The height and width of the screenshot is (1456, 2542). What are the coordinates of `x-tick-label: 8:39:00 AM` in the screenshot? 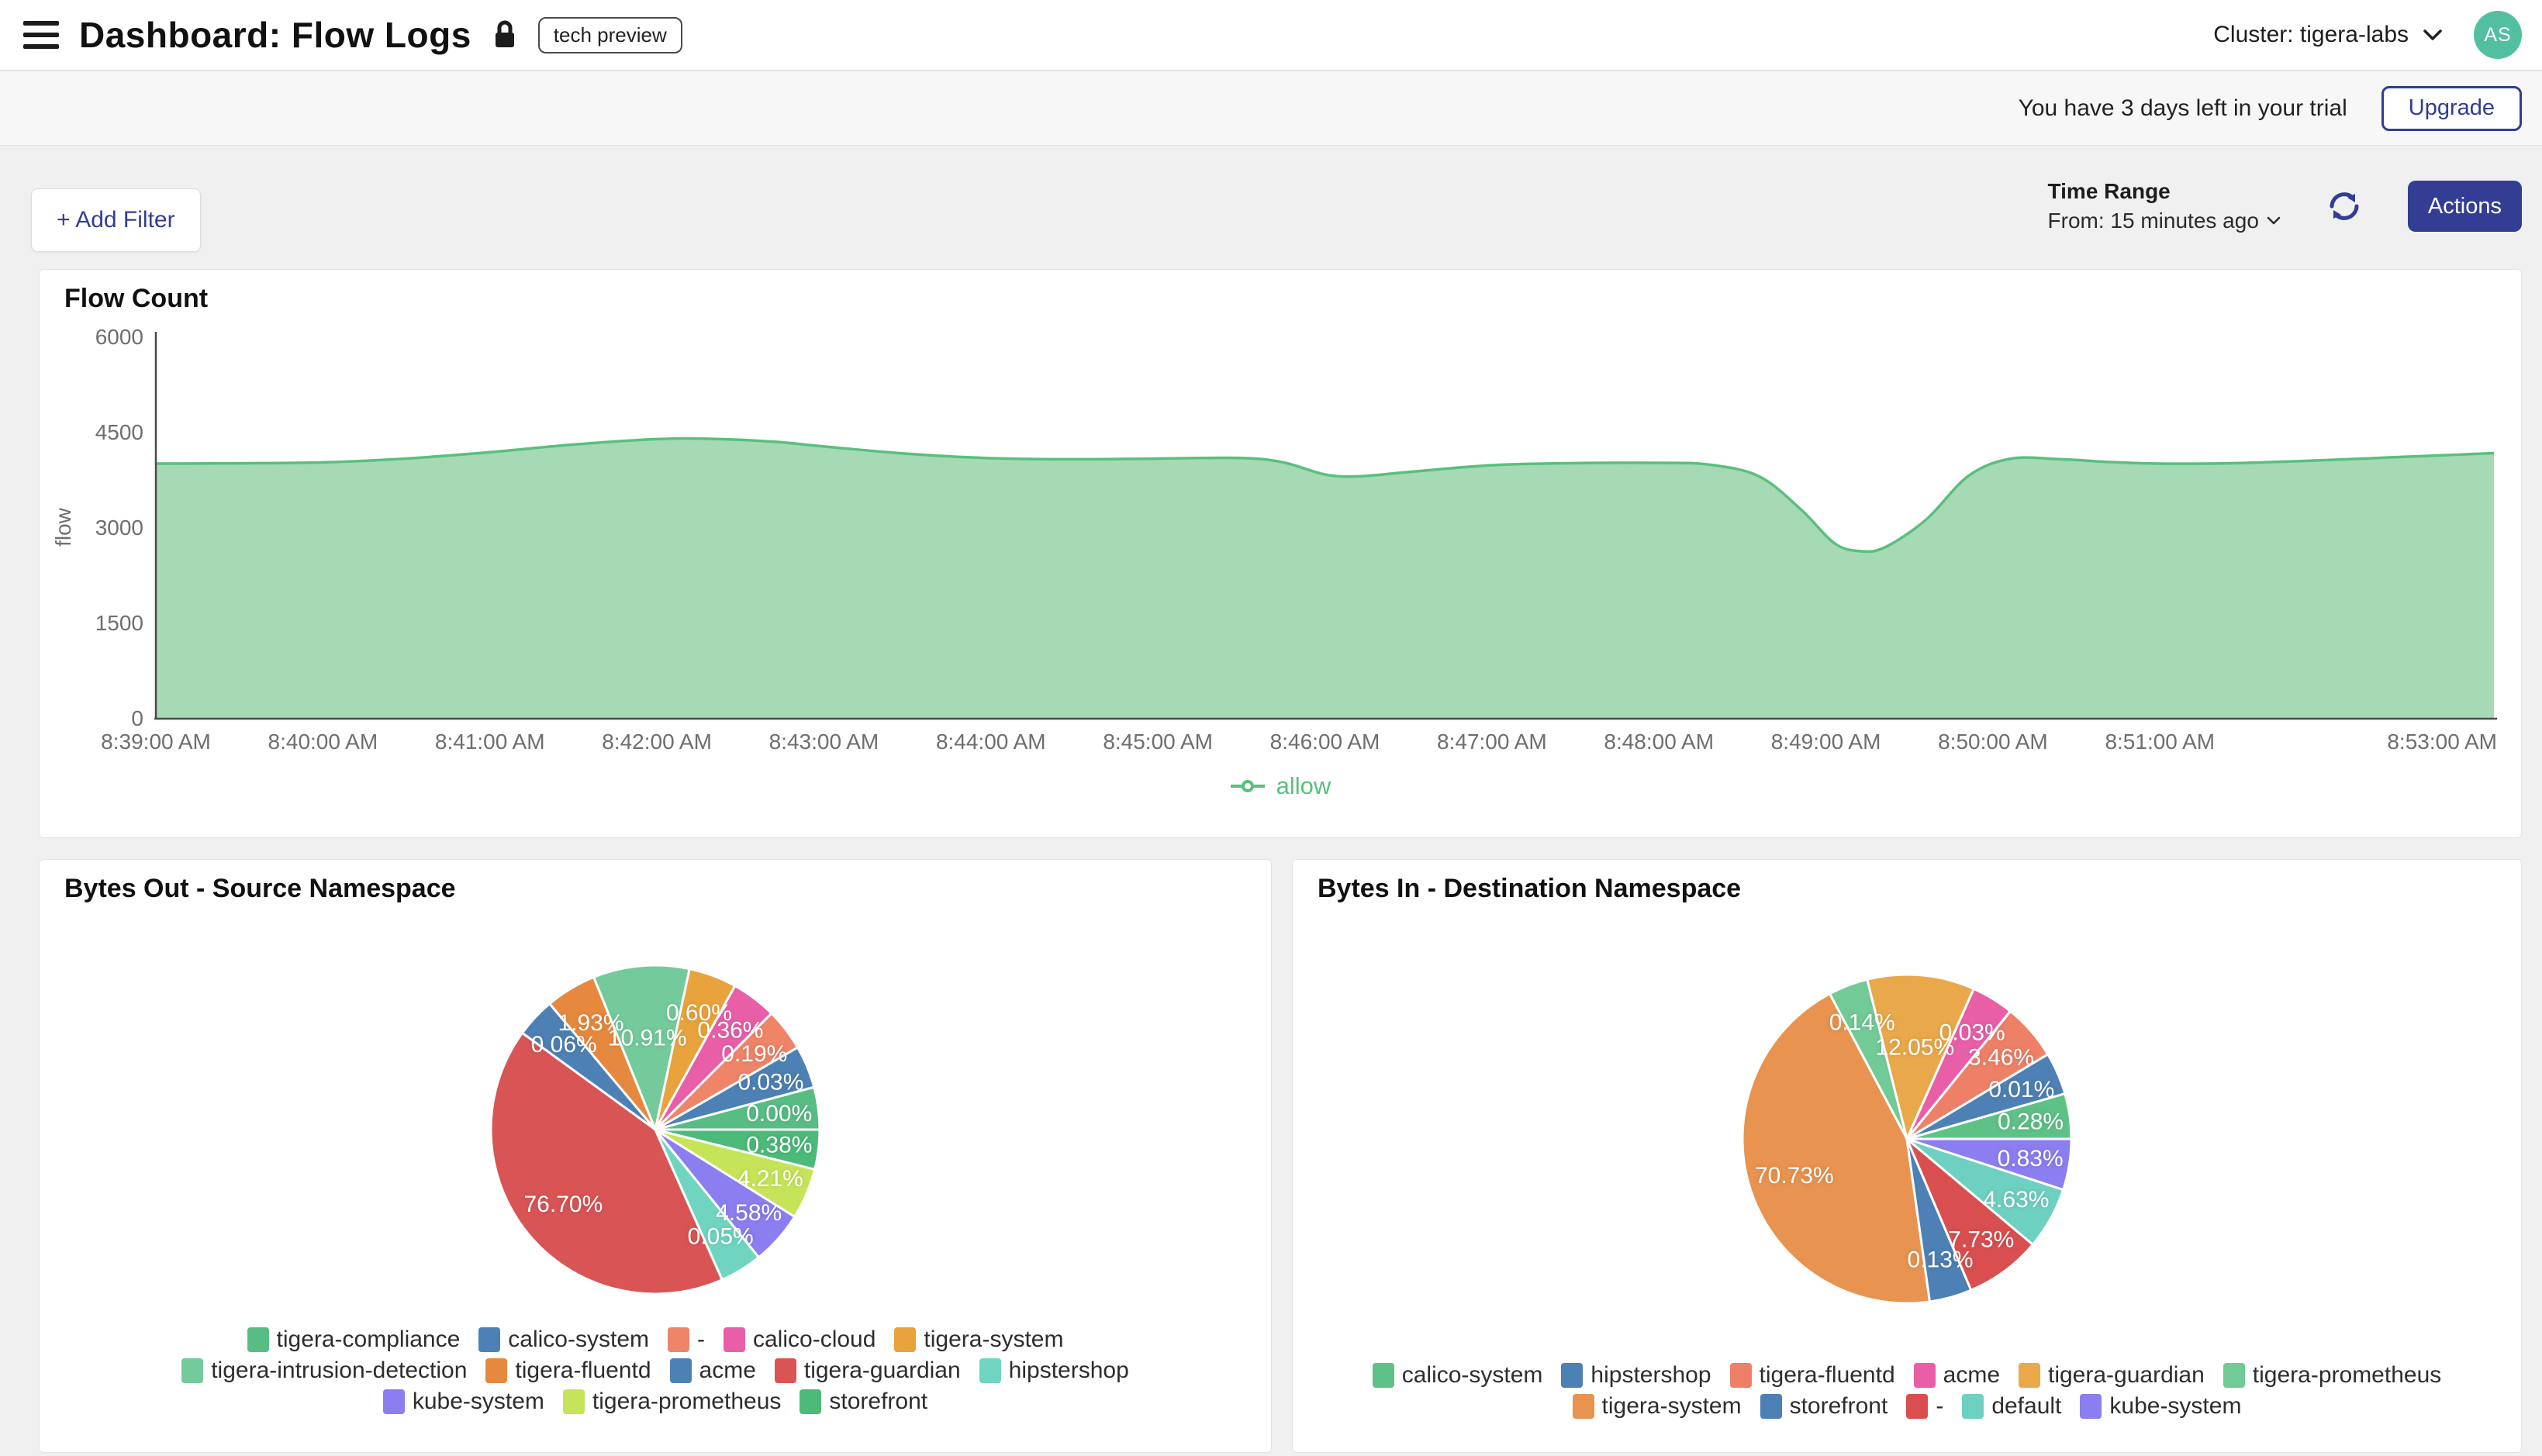 It's located at (156, 742).